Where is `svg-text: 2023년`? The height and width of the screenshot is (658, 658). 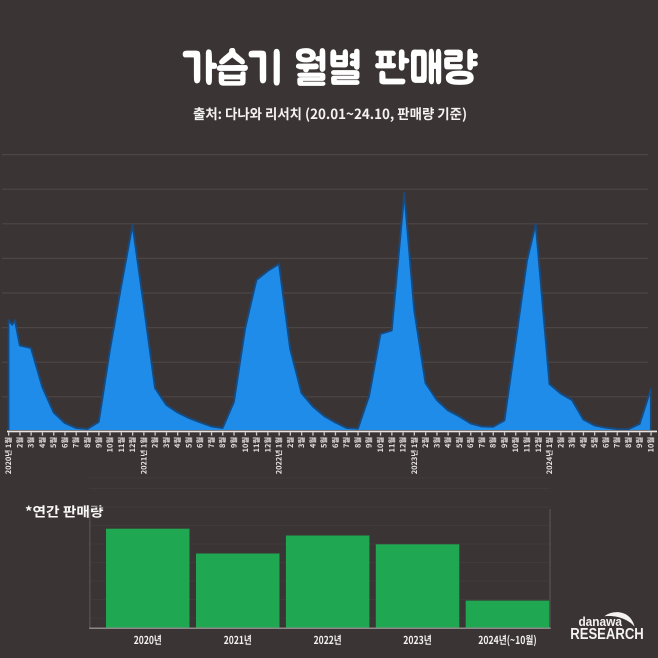
svg-text: 2023년 is located at coordinates (417, 640).